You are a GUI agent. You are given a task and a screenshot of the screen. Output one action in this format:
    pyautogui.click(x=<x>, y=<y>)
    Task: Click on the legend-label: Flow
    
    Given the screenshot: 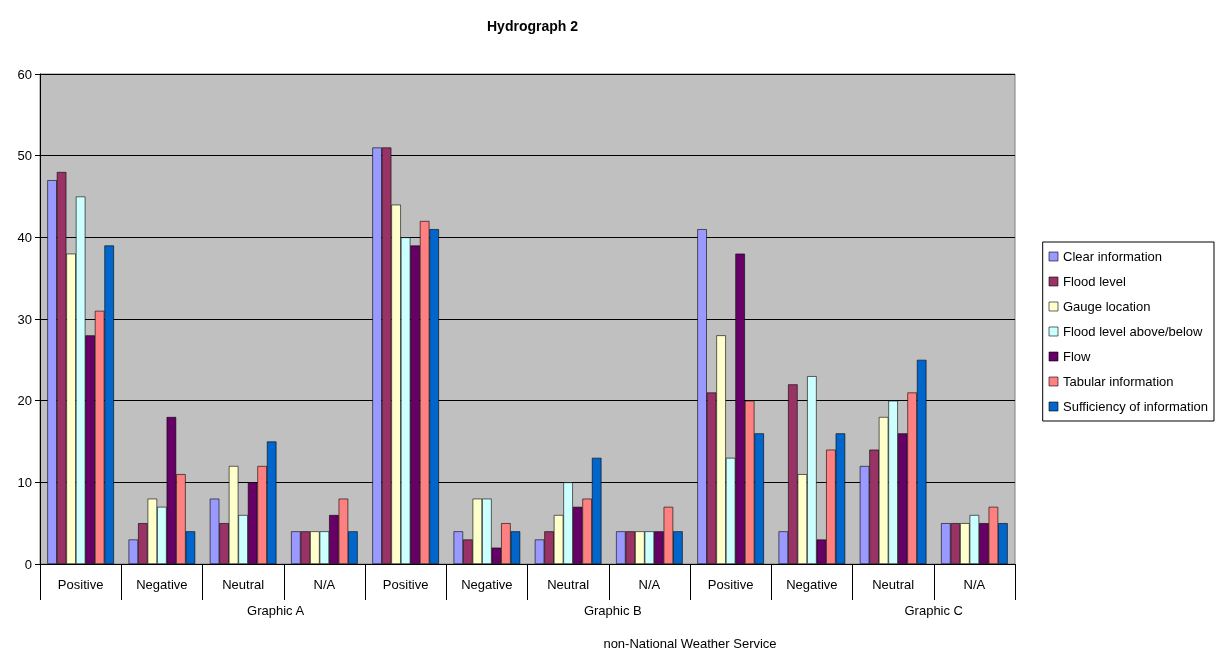 What is the action you would take?
    pyautogui.click(x=1077, y=356)
    